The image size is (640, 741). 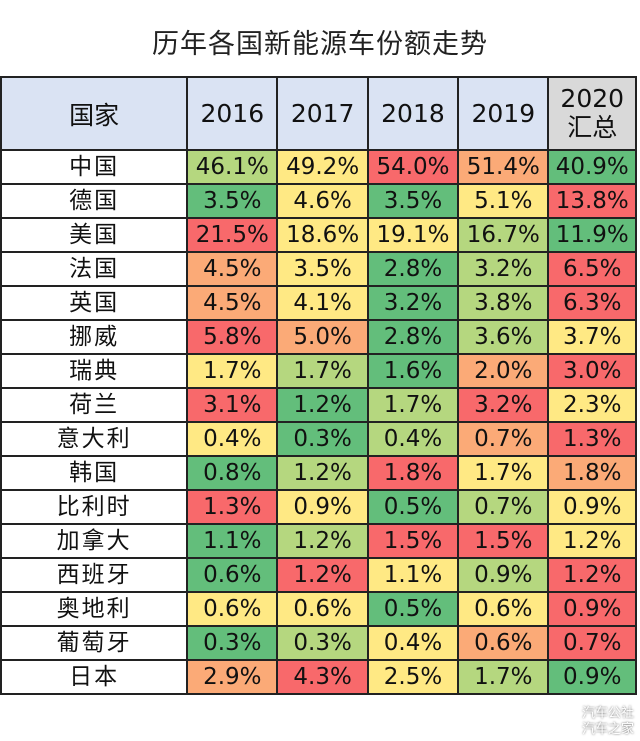 I want to click on table-row: 英国 4.5% 4.1% 3.2% 3.8% 6.3%, so click(x=318, y=303).